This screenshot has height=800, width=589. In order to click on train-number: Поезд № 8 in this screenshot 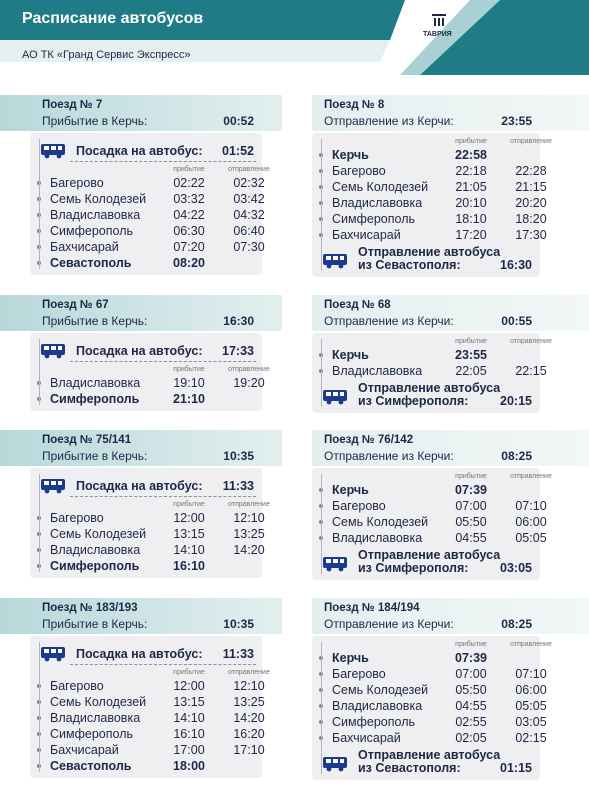, I will do `click(354, 105)`.